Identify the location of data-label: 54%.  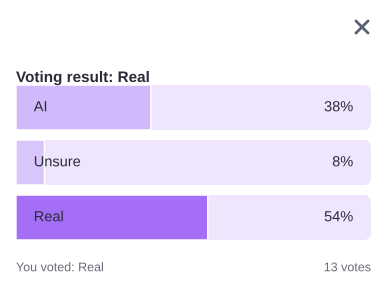
(338, 216).